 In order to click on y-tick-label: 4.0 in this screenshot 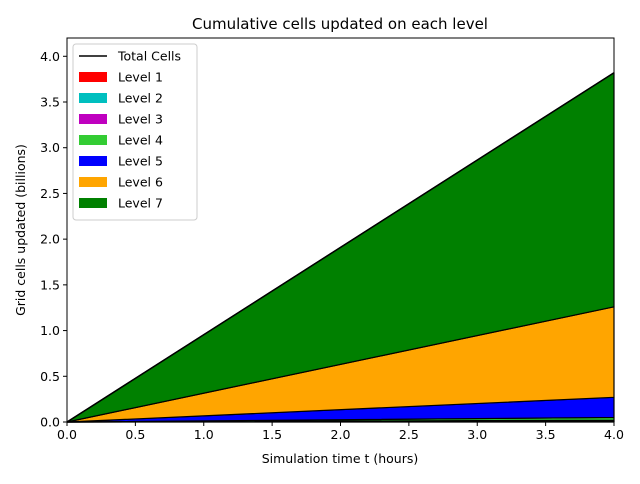, I will do `click(50, 56)`.